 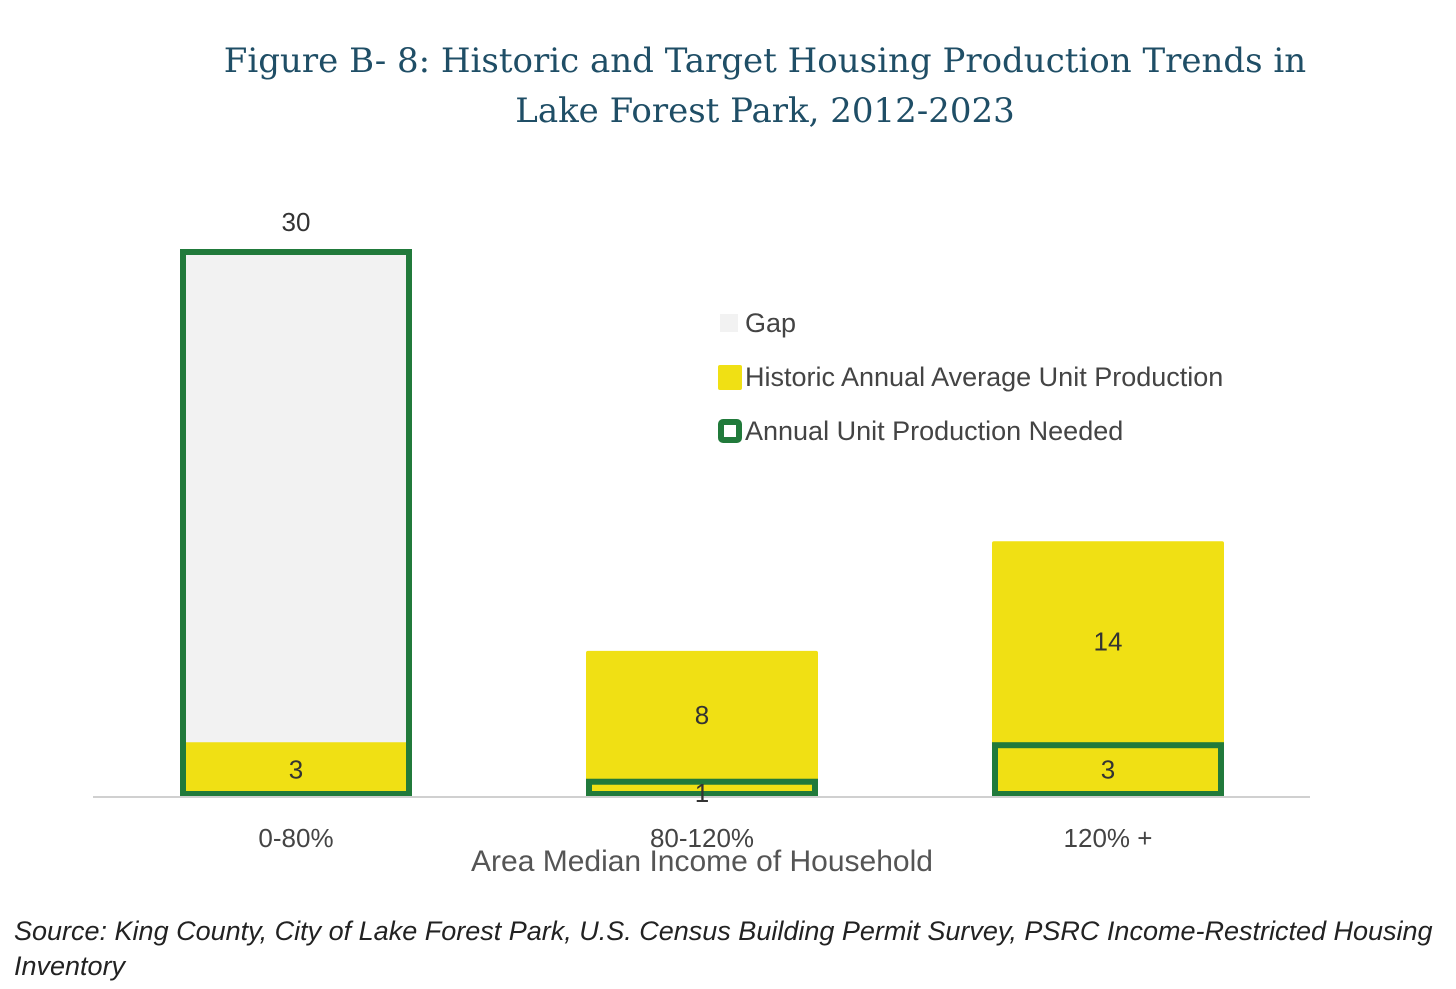 I want to click on data-label-historic-0-80: 3, so click(x=296, y=770).